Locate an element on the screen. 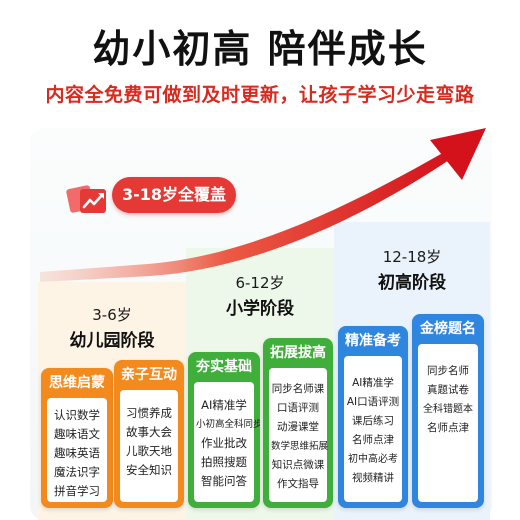 Image resolution: width=520 pixels, height=520 pixels. list-item: 习惯养成 is located at coordinates (149, 413).